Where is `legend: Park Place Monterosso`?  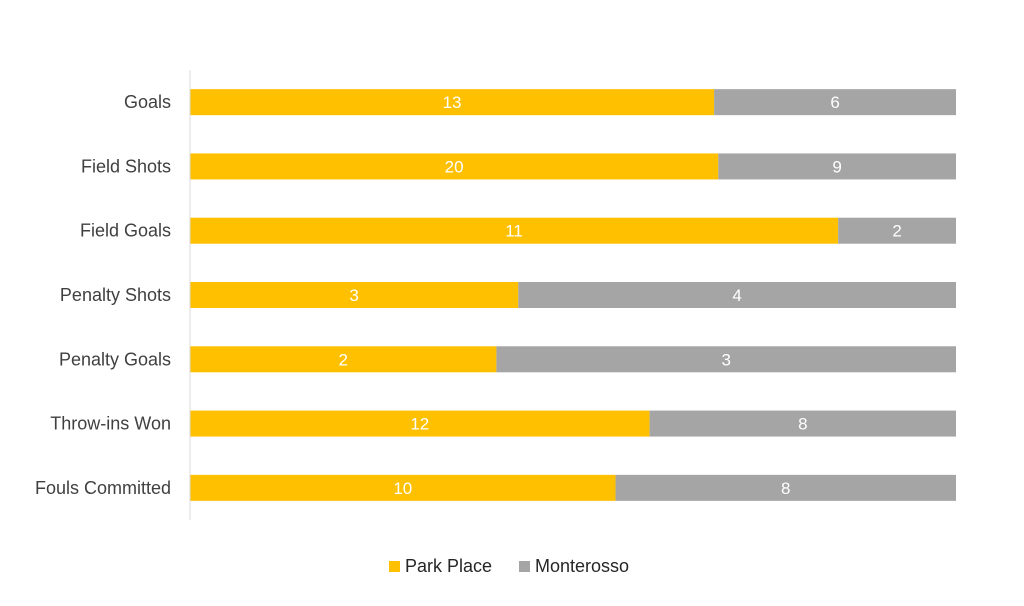 legend: Park Place Monterosso is located at coordinates (509, 566).